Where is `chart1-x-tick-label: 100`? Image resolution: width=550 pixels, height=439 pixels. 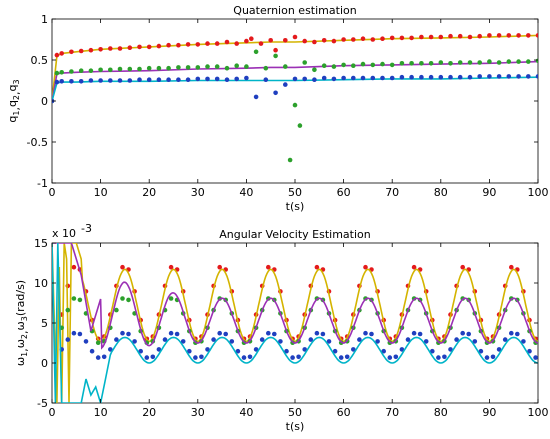 chart1-x-tick-label: 100 is located at coordinates (538, 192).